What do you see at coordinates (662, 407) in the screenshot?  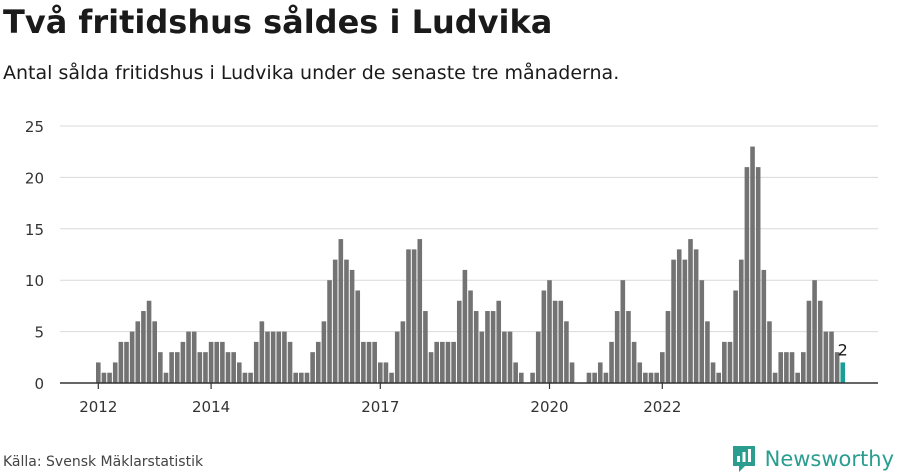 I see `x-tick-label: 2022` at bounding box center [662, 407].